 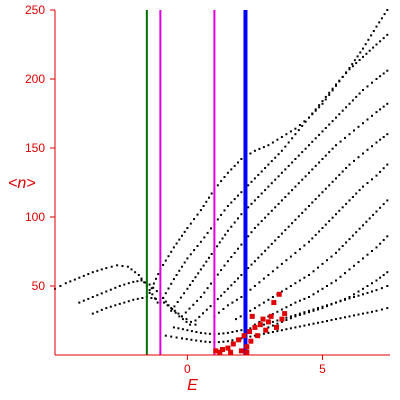 I want to click on y-tick-label: 200, so click(x=35, y=79).